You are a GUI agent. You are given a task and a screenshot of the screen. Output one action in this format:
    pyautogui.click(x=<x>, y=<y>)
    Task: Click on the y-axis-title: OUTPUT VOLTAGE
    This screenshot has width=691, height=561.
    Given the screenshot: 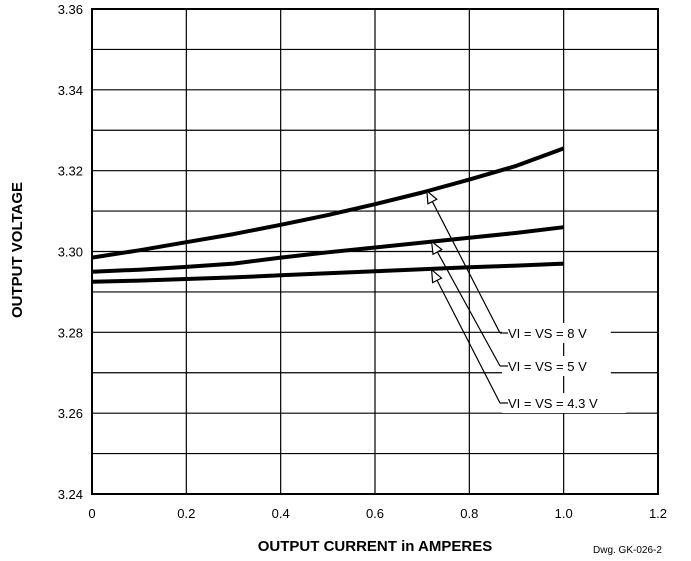 What is the action you would take?
    pyautogui.click(x=17, y=250)
    